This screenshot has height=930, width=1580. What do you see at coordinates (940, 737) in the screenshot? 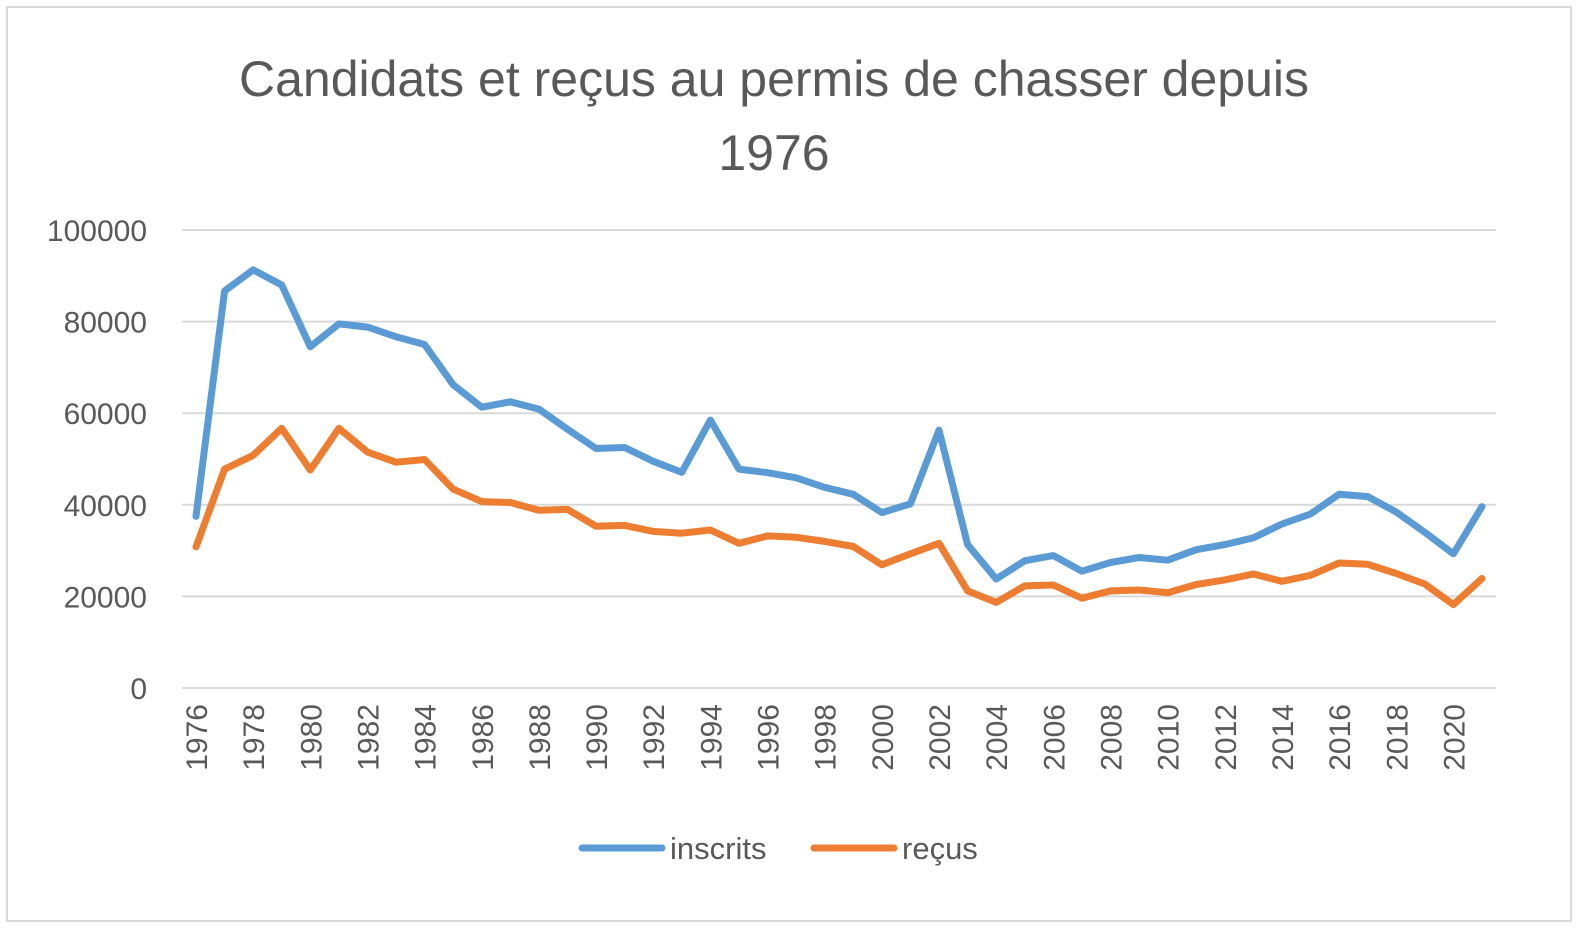
I see `x-tick-label-2002: 2002` at bounding box center [940, 737].